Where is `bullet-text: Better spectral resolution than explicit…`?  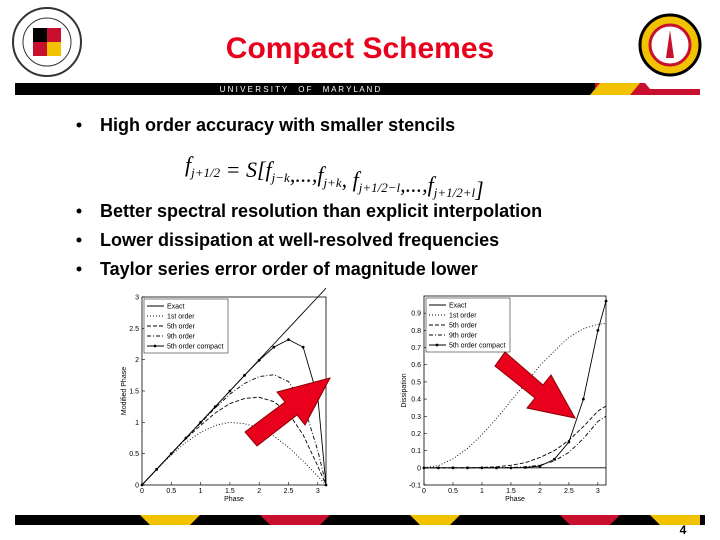 bullet-text: Better spectral resolution than explicit… is located at coordinates (321, 211).